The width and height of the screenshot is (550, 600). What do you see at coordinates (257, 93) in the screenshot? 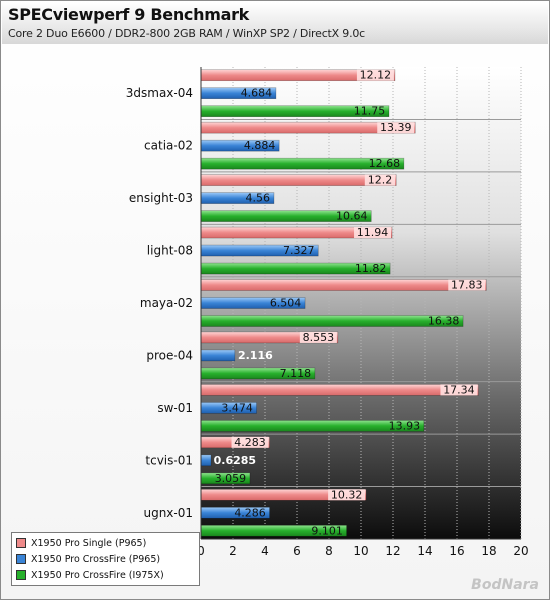
I see `value-label: 4.684` at bounding box center [257, 93].